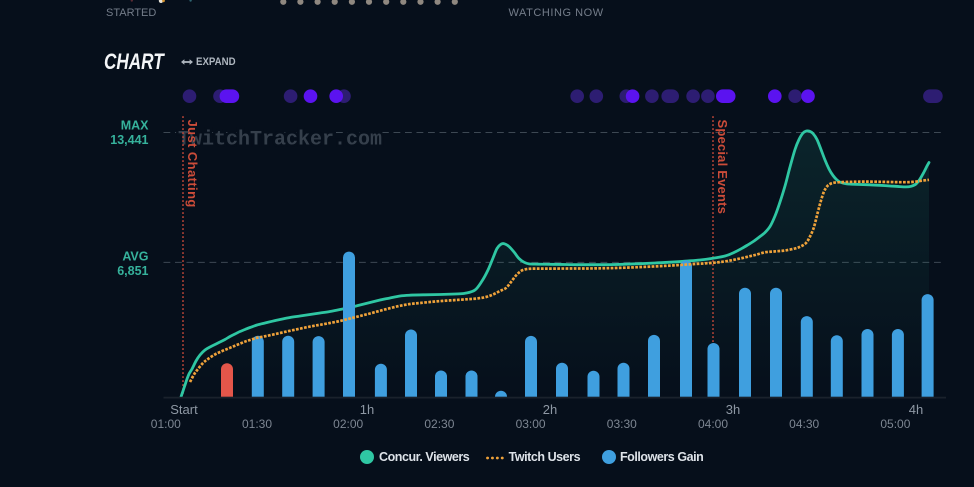 Image resolution: width=974 pixels, height=487 pixels. Describe the element at coordinates (531, 424) in the screenshot. I see `svg-text: 03:00` at that location.